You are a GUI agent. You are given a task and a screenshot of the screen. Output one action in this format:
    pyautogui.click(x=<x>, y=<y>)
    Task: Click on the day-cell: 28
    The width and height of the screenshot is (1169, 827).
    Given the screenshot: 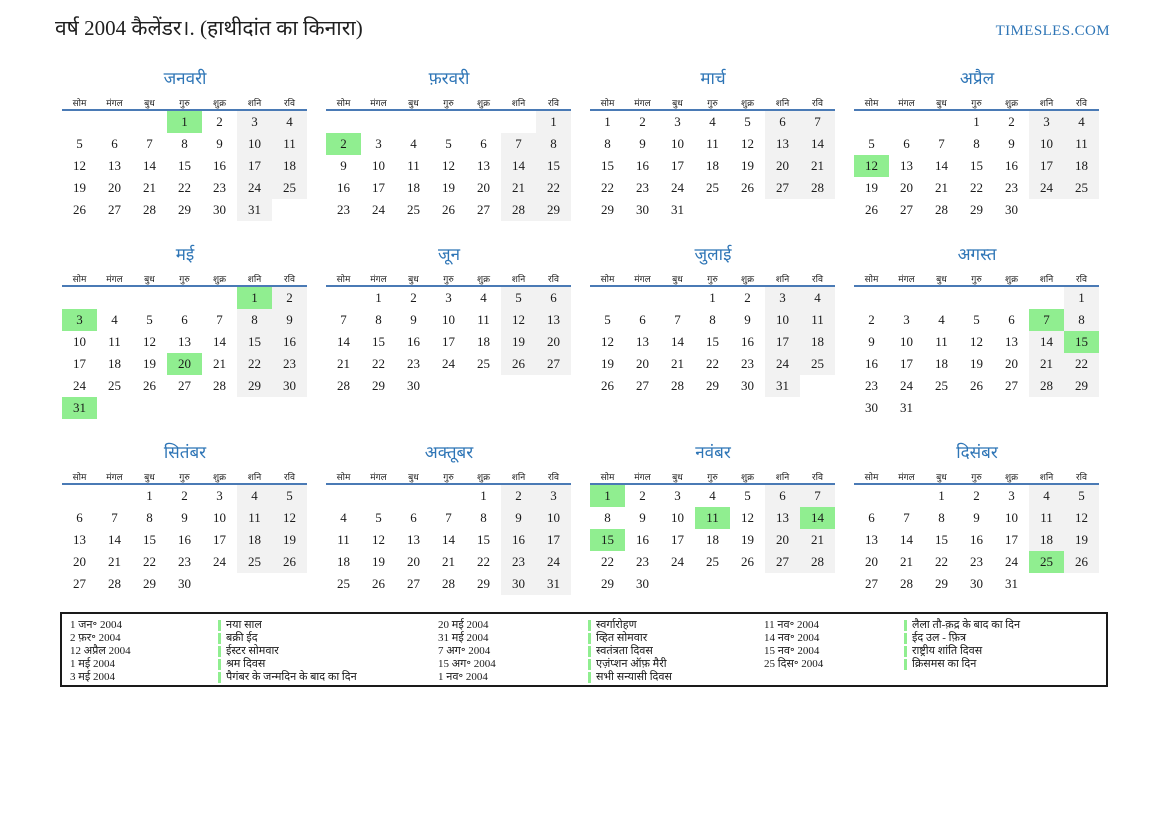 What is the action you would take?
    pyautogui.click(x=941, y=209)
    